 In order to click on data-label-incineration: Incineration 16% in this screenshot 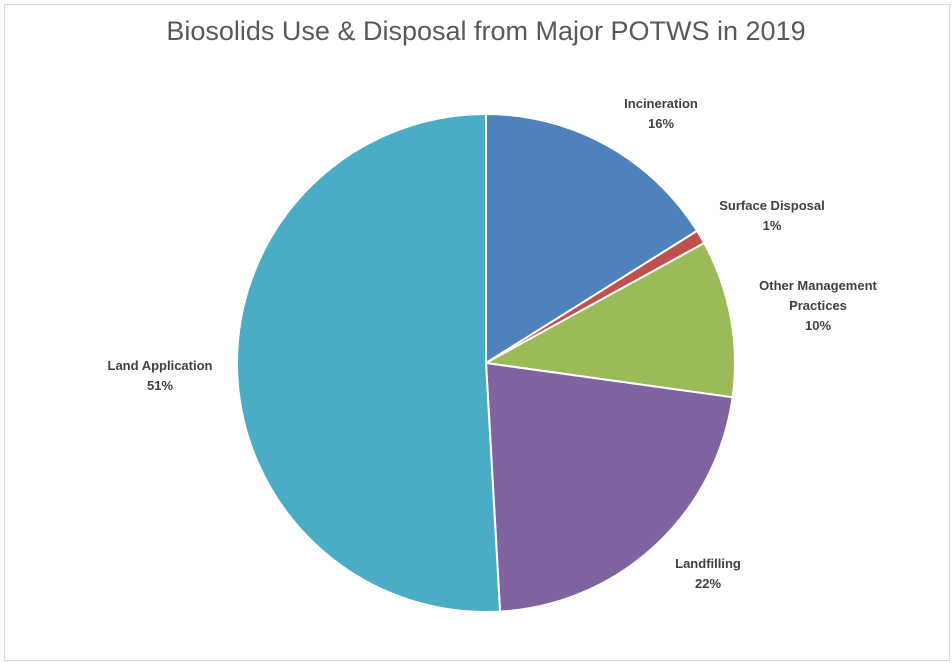, I will do `click(661, 113)`.